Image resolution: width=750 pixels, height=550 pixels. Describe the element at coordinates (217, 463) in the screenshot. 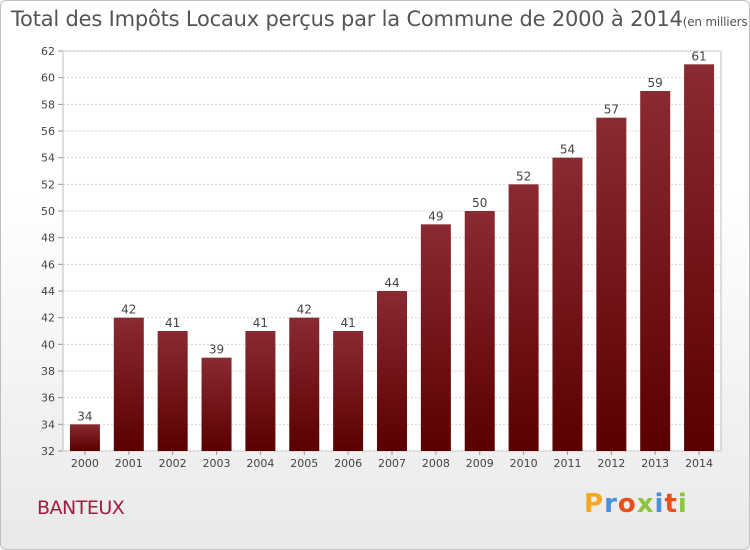

I see `x-tick-label: 2003` at that location.